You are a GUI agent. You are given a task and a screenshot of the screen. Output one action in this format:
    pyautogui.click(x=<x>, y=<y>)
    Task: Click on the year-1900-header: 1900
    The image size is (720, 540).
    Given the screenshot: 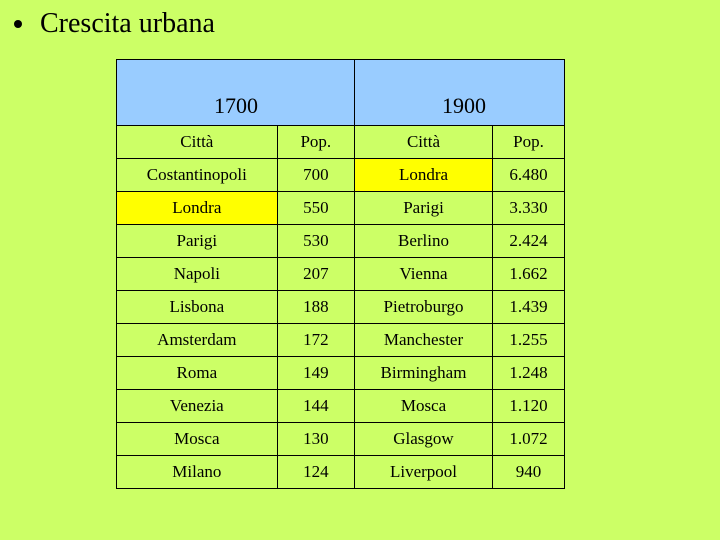 What is the action you would take?
    pyautogui.click(x=459, y=92)
    